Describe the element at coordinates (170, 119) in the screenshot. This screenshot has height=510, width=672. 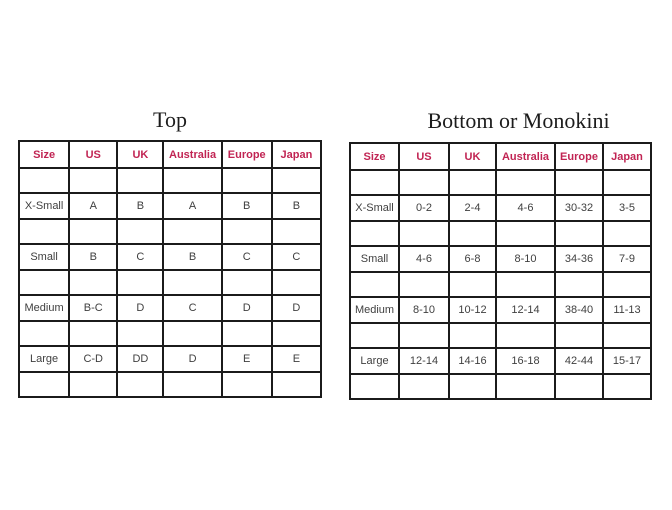
I see `top-table-title: Top` at that location.